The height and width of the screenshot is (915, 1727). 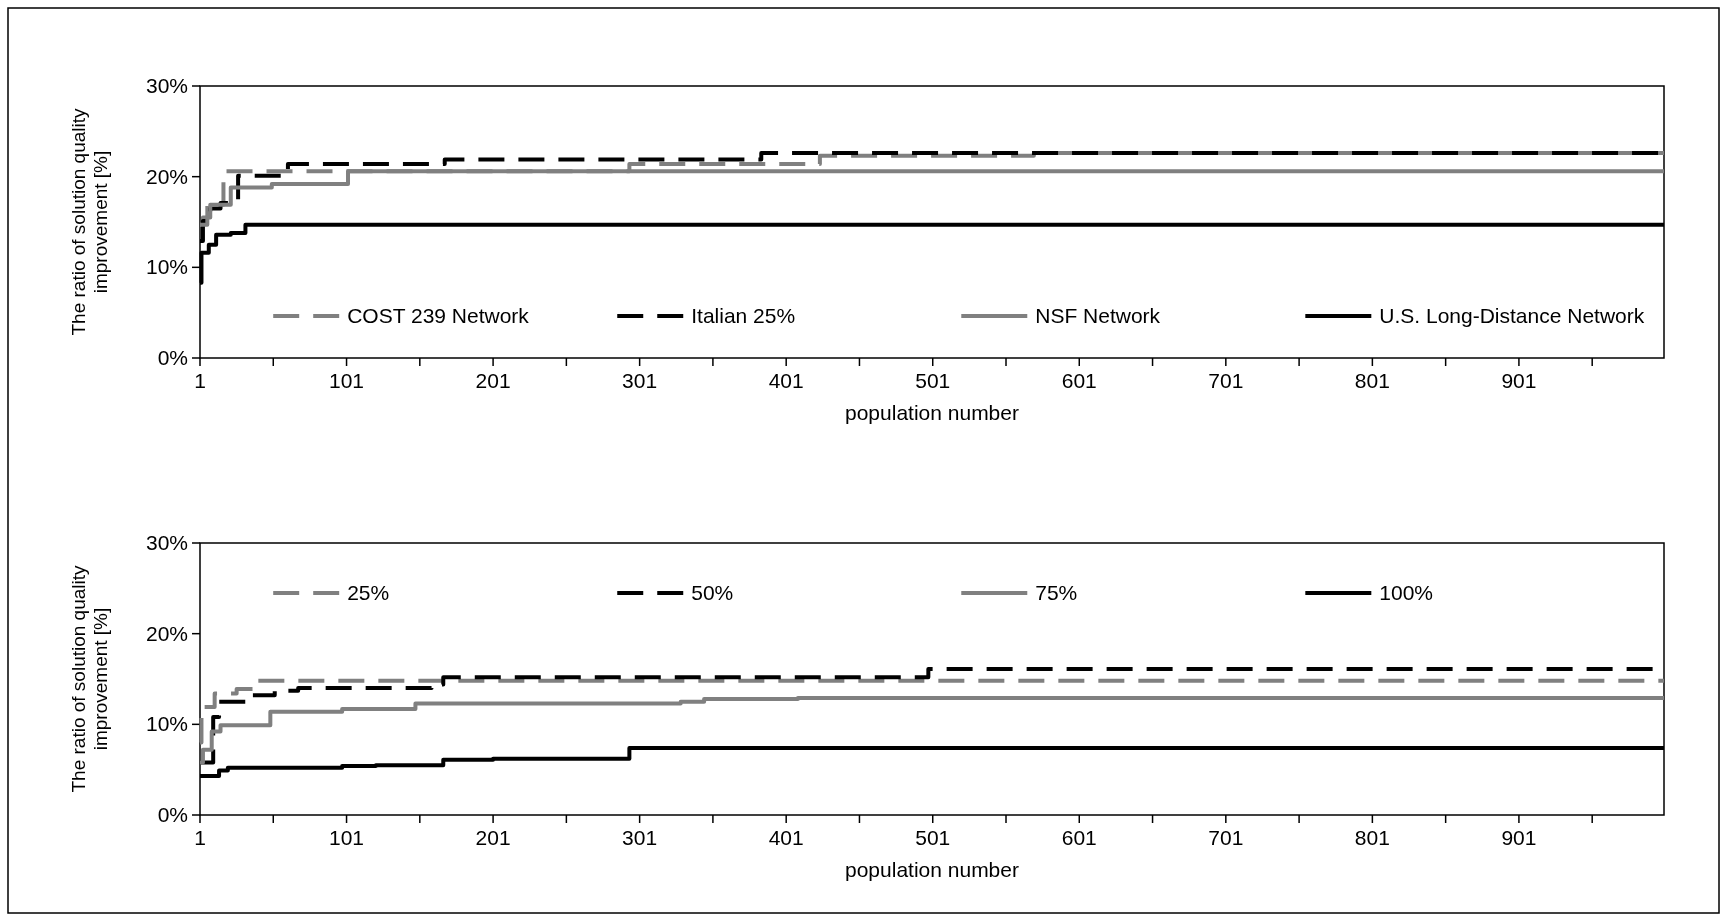 What do you see at coordinates (743, 315) in the screenshot?
I see `legend-label: Italian 25%` at bounding box center [743, 315].